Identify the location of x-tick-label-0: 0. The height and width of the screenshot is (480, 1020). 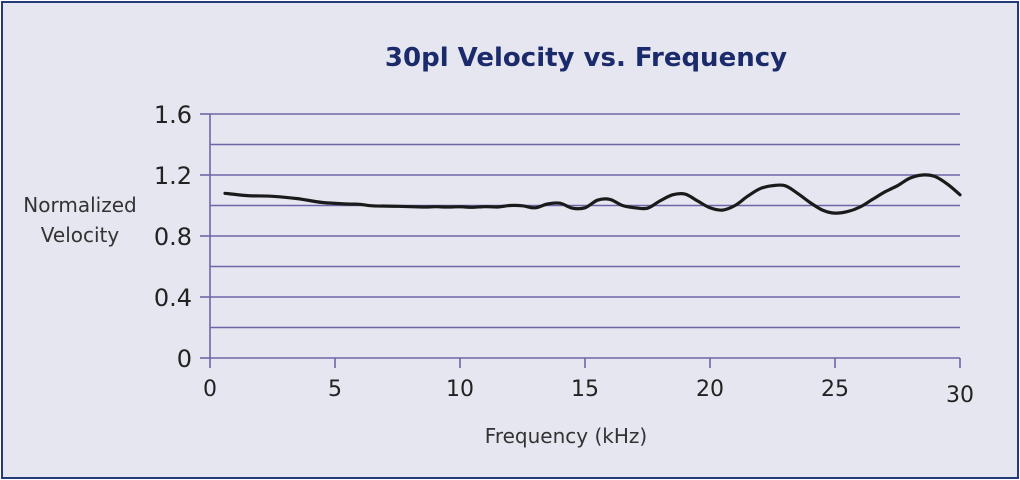
(210, 389).